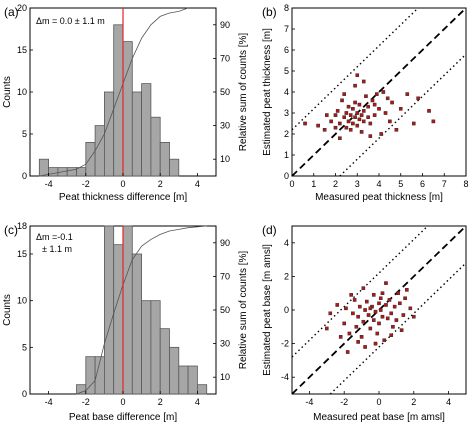 This screenshot has height=430, width=474. I want to click on panel-b-ytick-label: 0, so click(286, 176).